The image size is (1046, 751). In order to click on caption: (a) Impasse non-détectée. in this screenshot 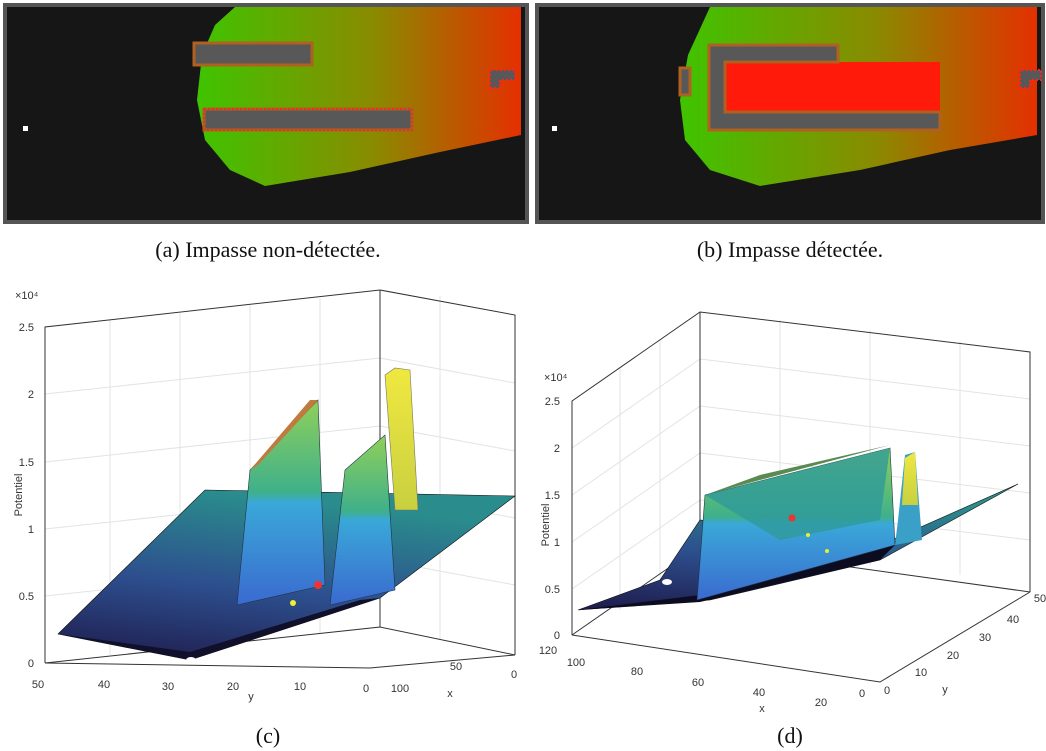, I will do `click(267, 249)`.